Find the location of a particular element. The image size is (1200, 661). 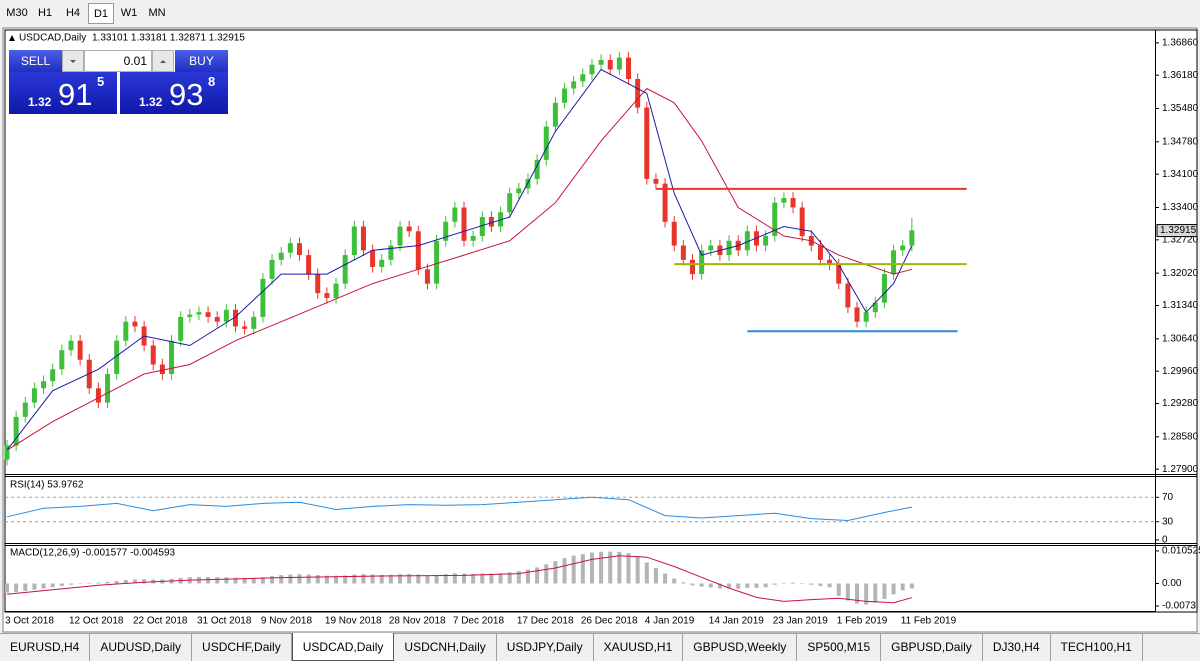

timeframe-button: W1 is located at coordinates (129, 13).